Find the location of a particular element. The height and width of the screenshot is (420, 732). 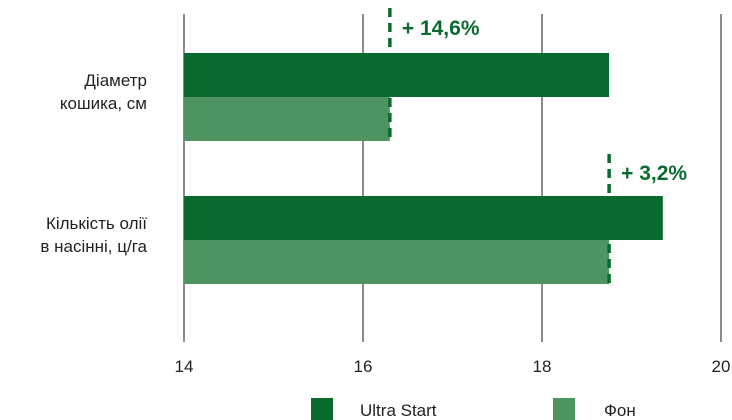

tick-label-20: 20 is located at coordinates (721, 366).